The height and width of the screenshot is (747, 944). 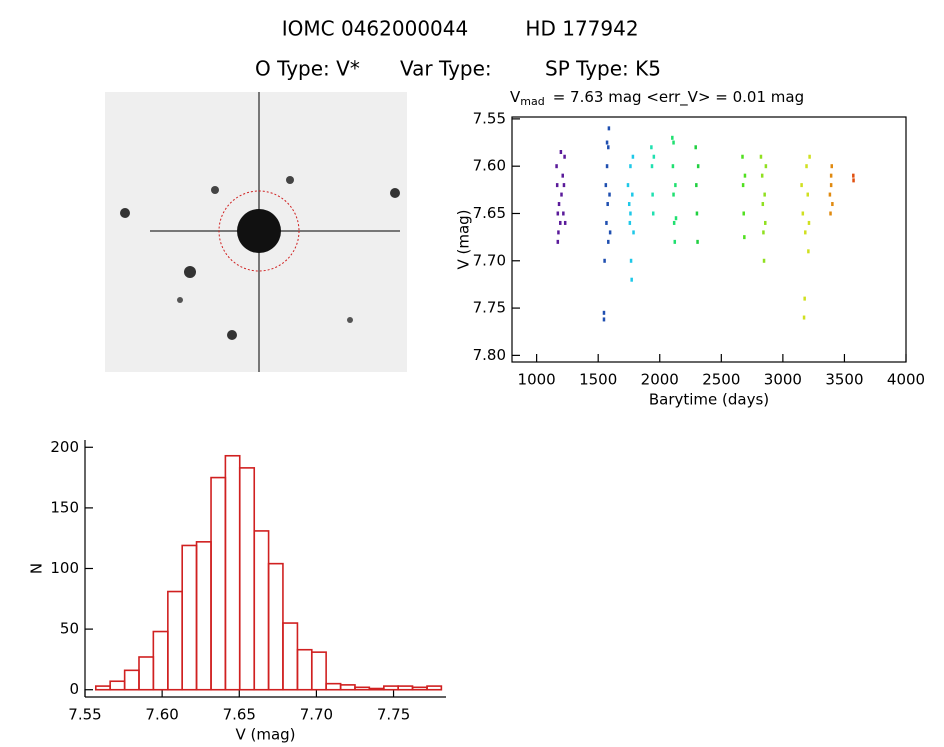 What do you see at coordinates (446, 69) in the screenshot?
I see `header-vartype: Var Type:` at bounding box center [446, 69].